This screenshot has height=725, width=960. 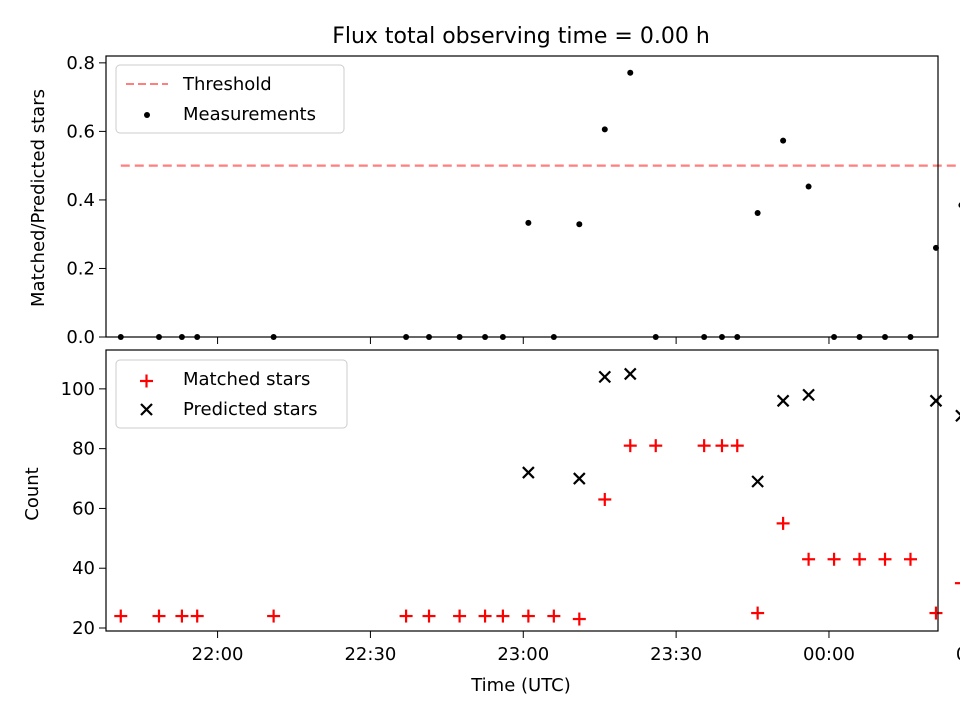 I want to click on bottom-x-axis: 22:00 22:30 23:00 23:30 00:00 00:30, so click(x=576, y=648).